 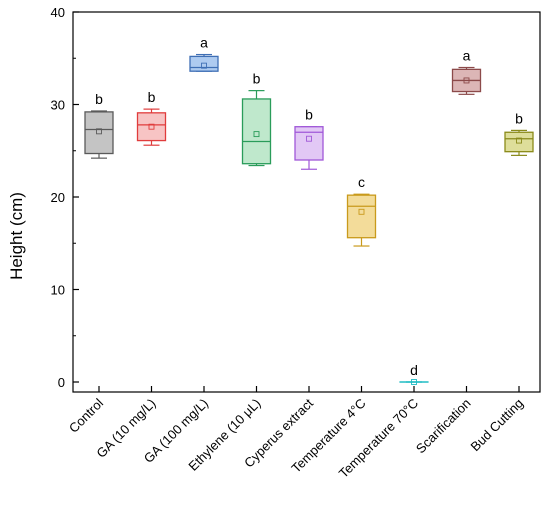 What do you see at coordinates (58, 105) in the screenshot?
I see `y-tick-label: 30` at bounding box center [58, 105].